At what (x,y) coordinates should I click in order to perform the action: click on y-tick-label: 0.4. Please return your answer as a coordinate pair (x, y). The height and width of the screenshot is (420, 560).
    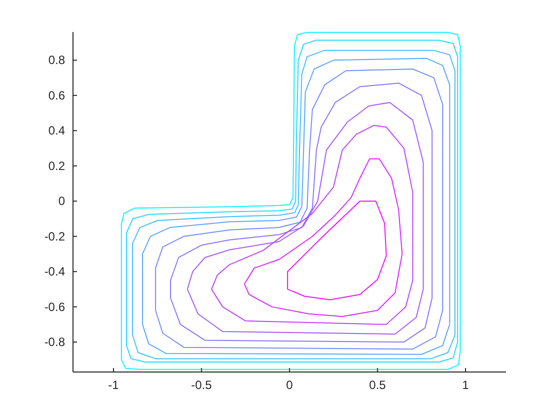
    Looking at the image, I should click on (57, 131).